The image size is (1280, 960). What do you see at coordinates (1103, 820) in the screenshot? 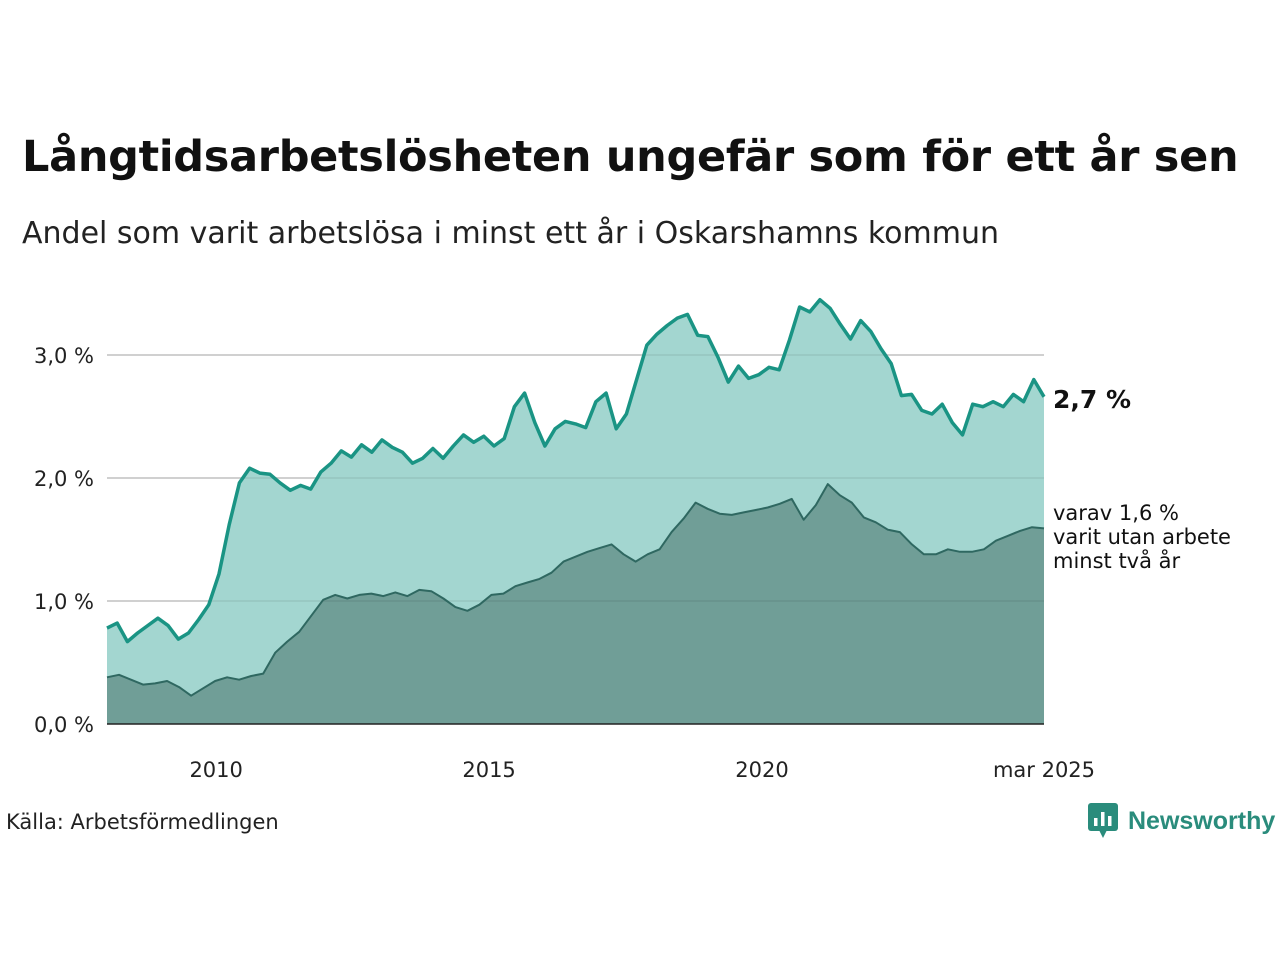
I see `newsworthy-logo-icon` at bounding box center [1103, 820].